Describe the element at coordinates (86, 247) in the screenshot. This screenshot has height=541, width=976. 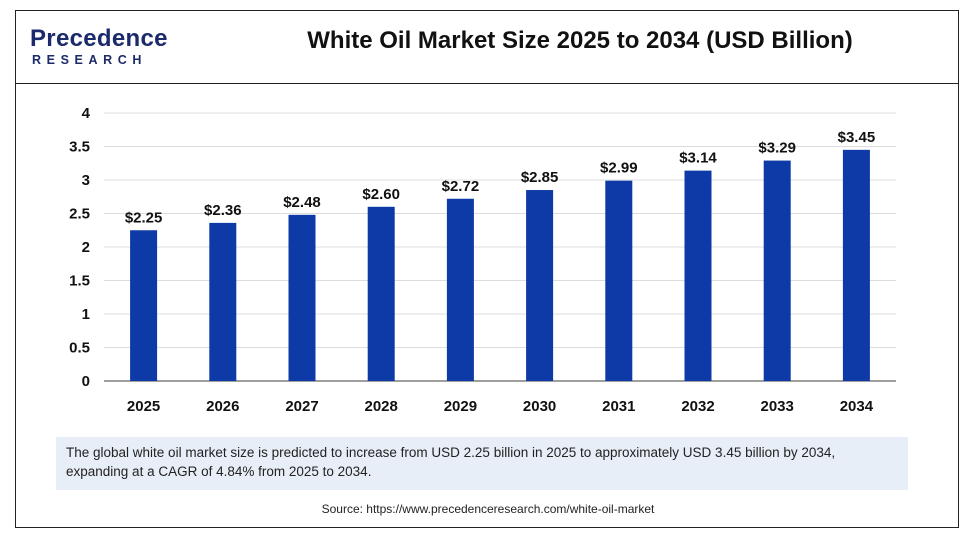
I see `y-tick-label: 2` at that location.